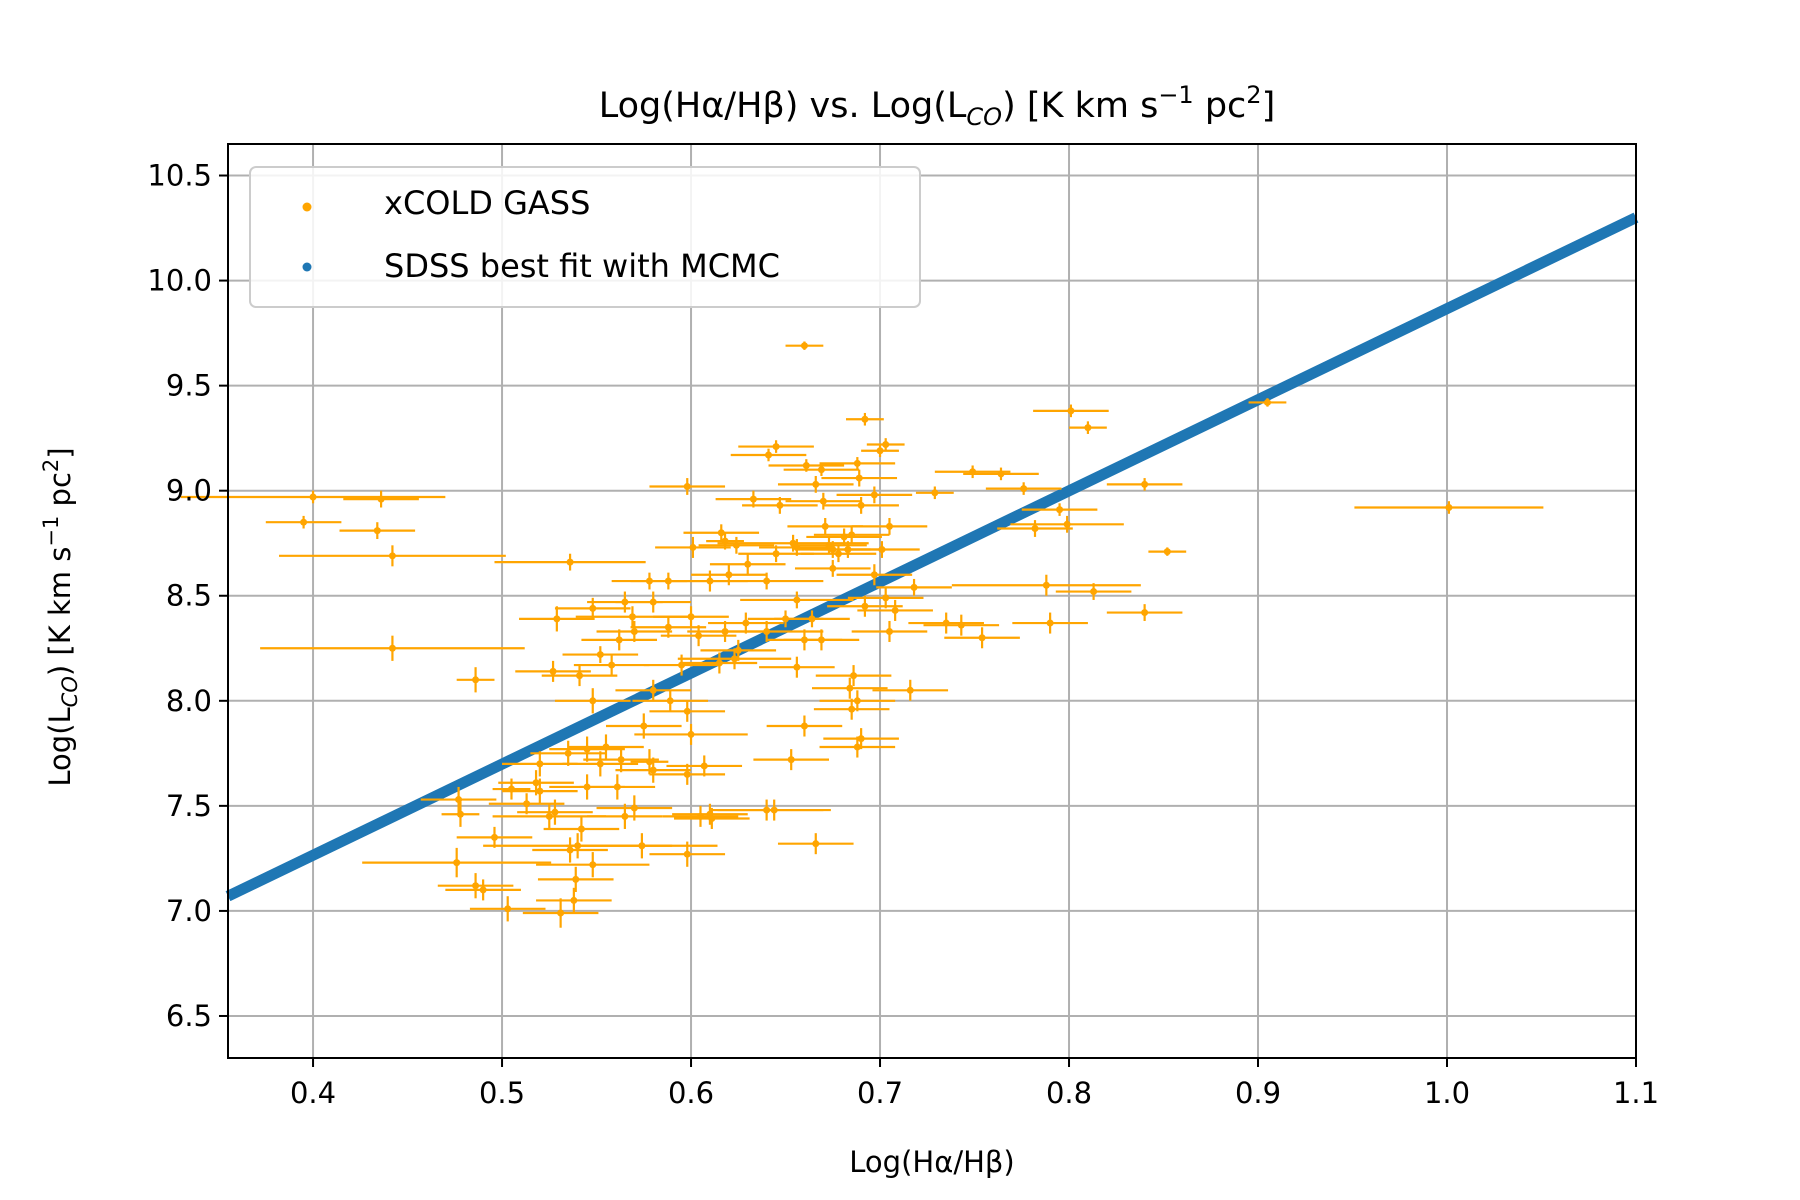 Image resolution: width=1800 pixels, height=1200 pixels. I want to click on legend-marker-sdss-fit, so click(307, 267).